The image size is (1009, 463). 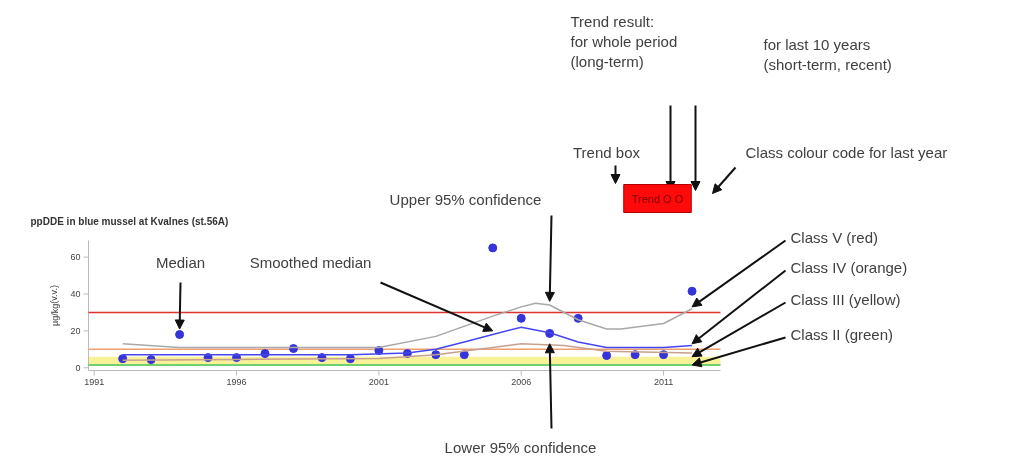 I want to click on y-tick-label: 40, so click(x=75, y=293).